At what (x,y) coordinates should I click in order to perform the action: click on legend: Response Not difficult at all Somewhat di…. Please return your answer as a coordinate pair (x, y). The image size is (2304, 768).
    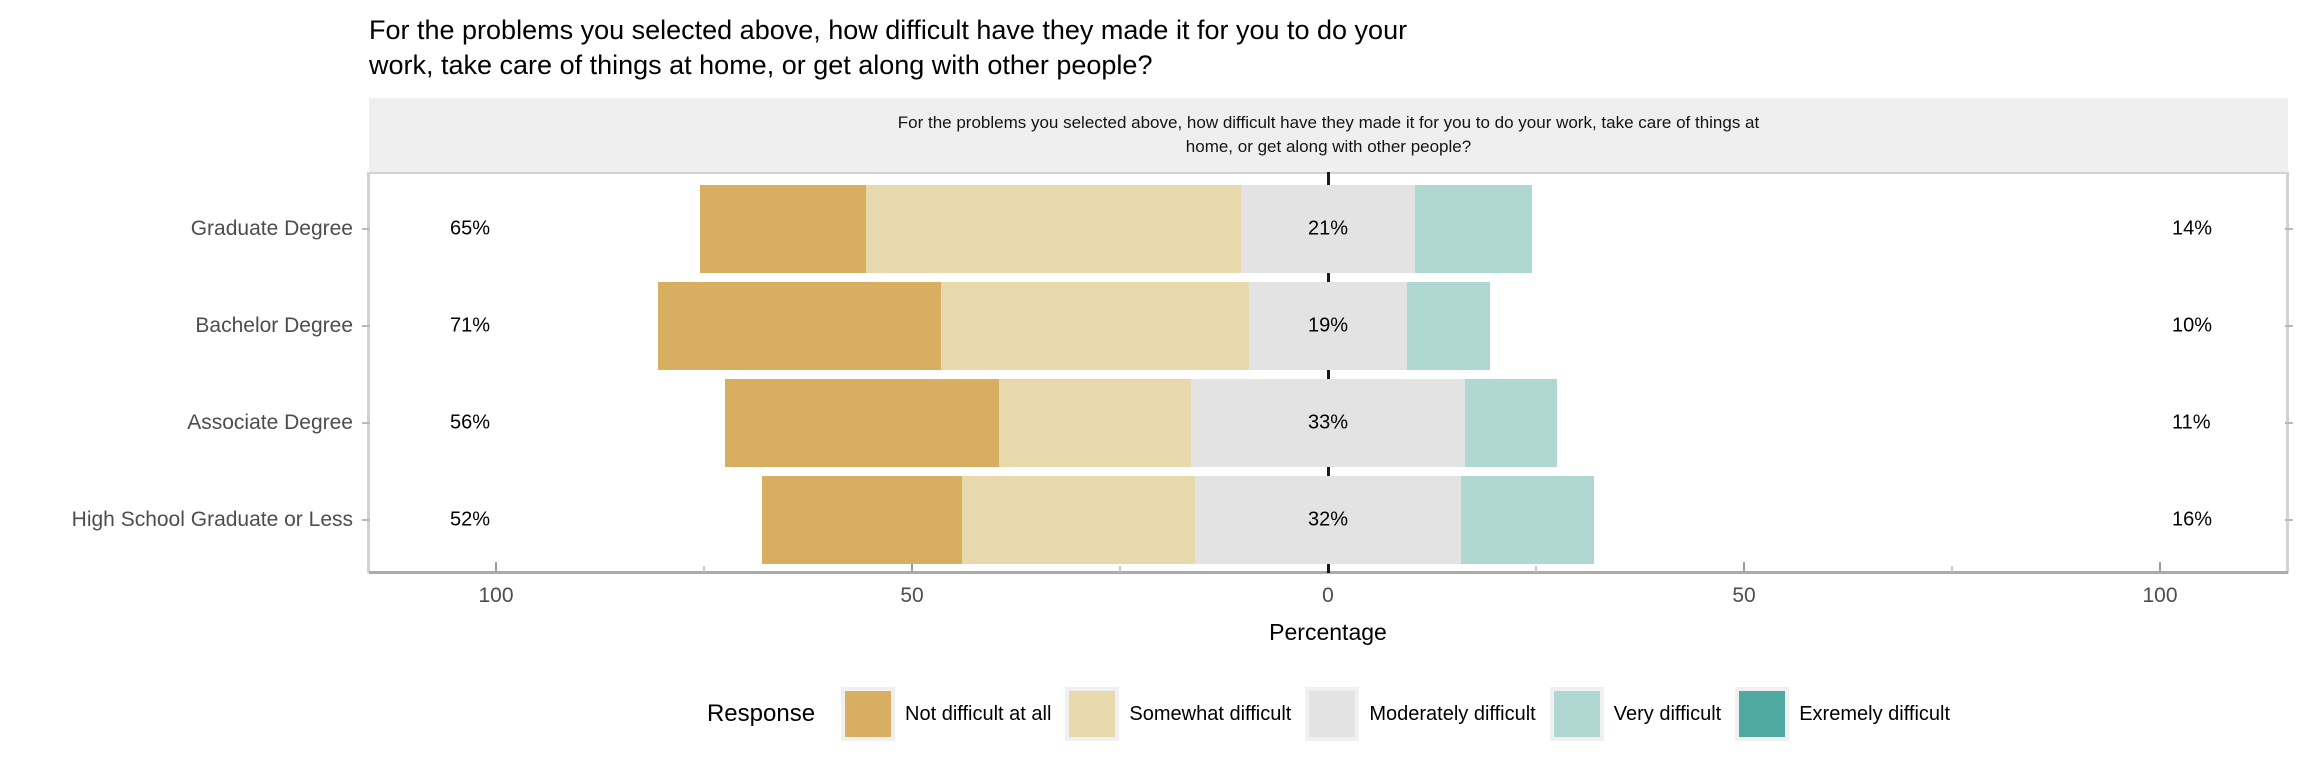
    Looking at the image, I should click on (1328, 714).